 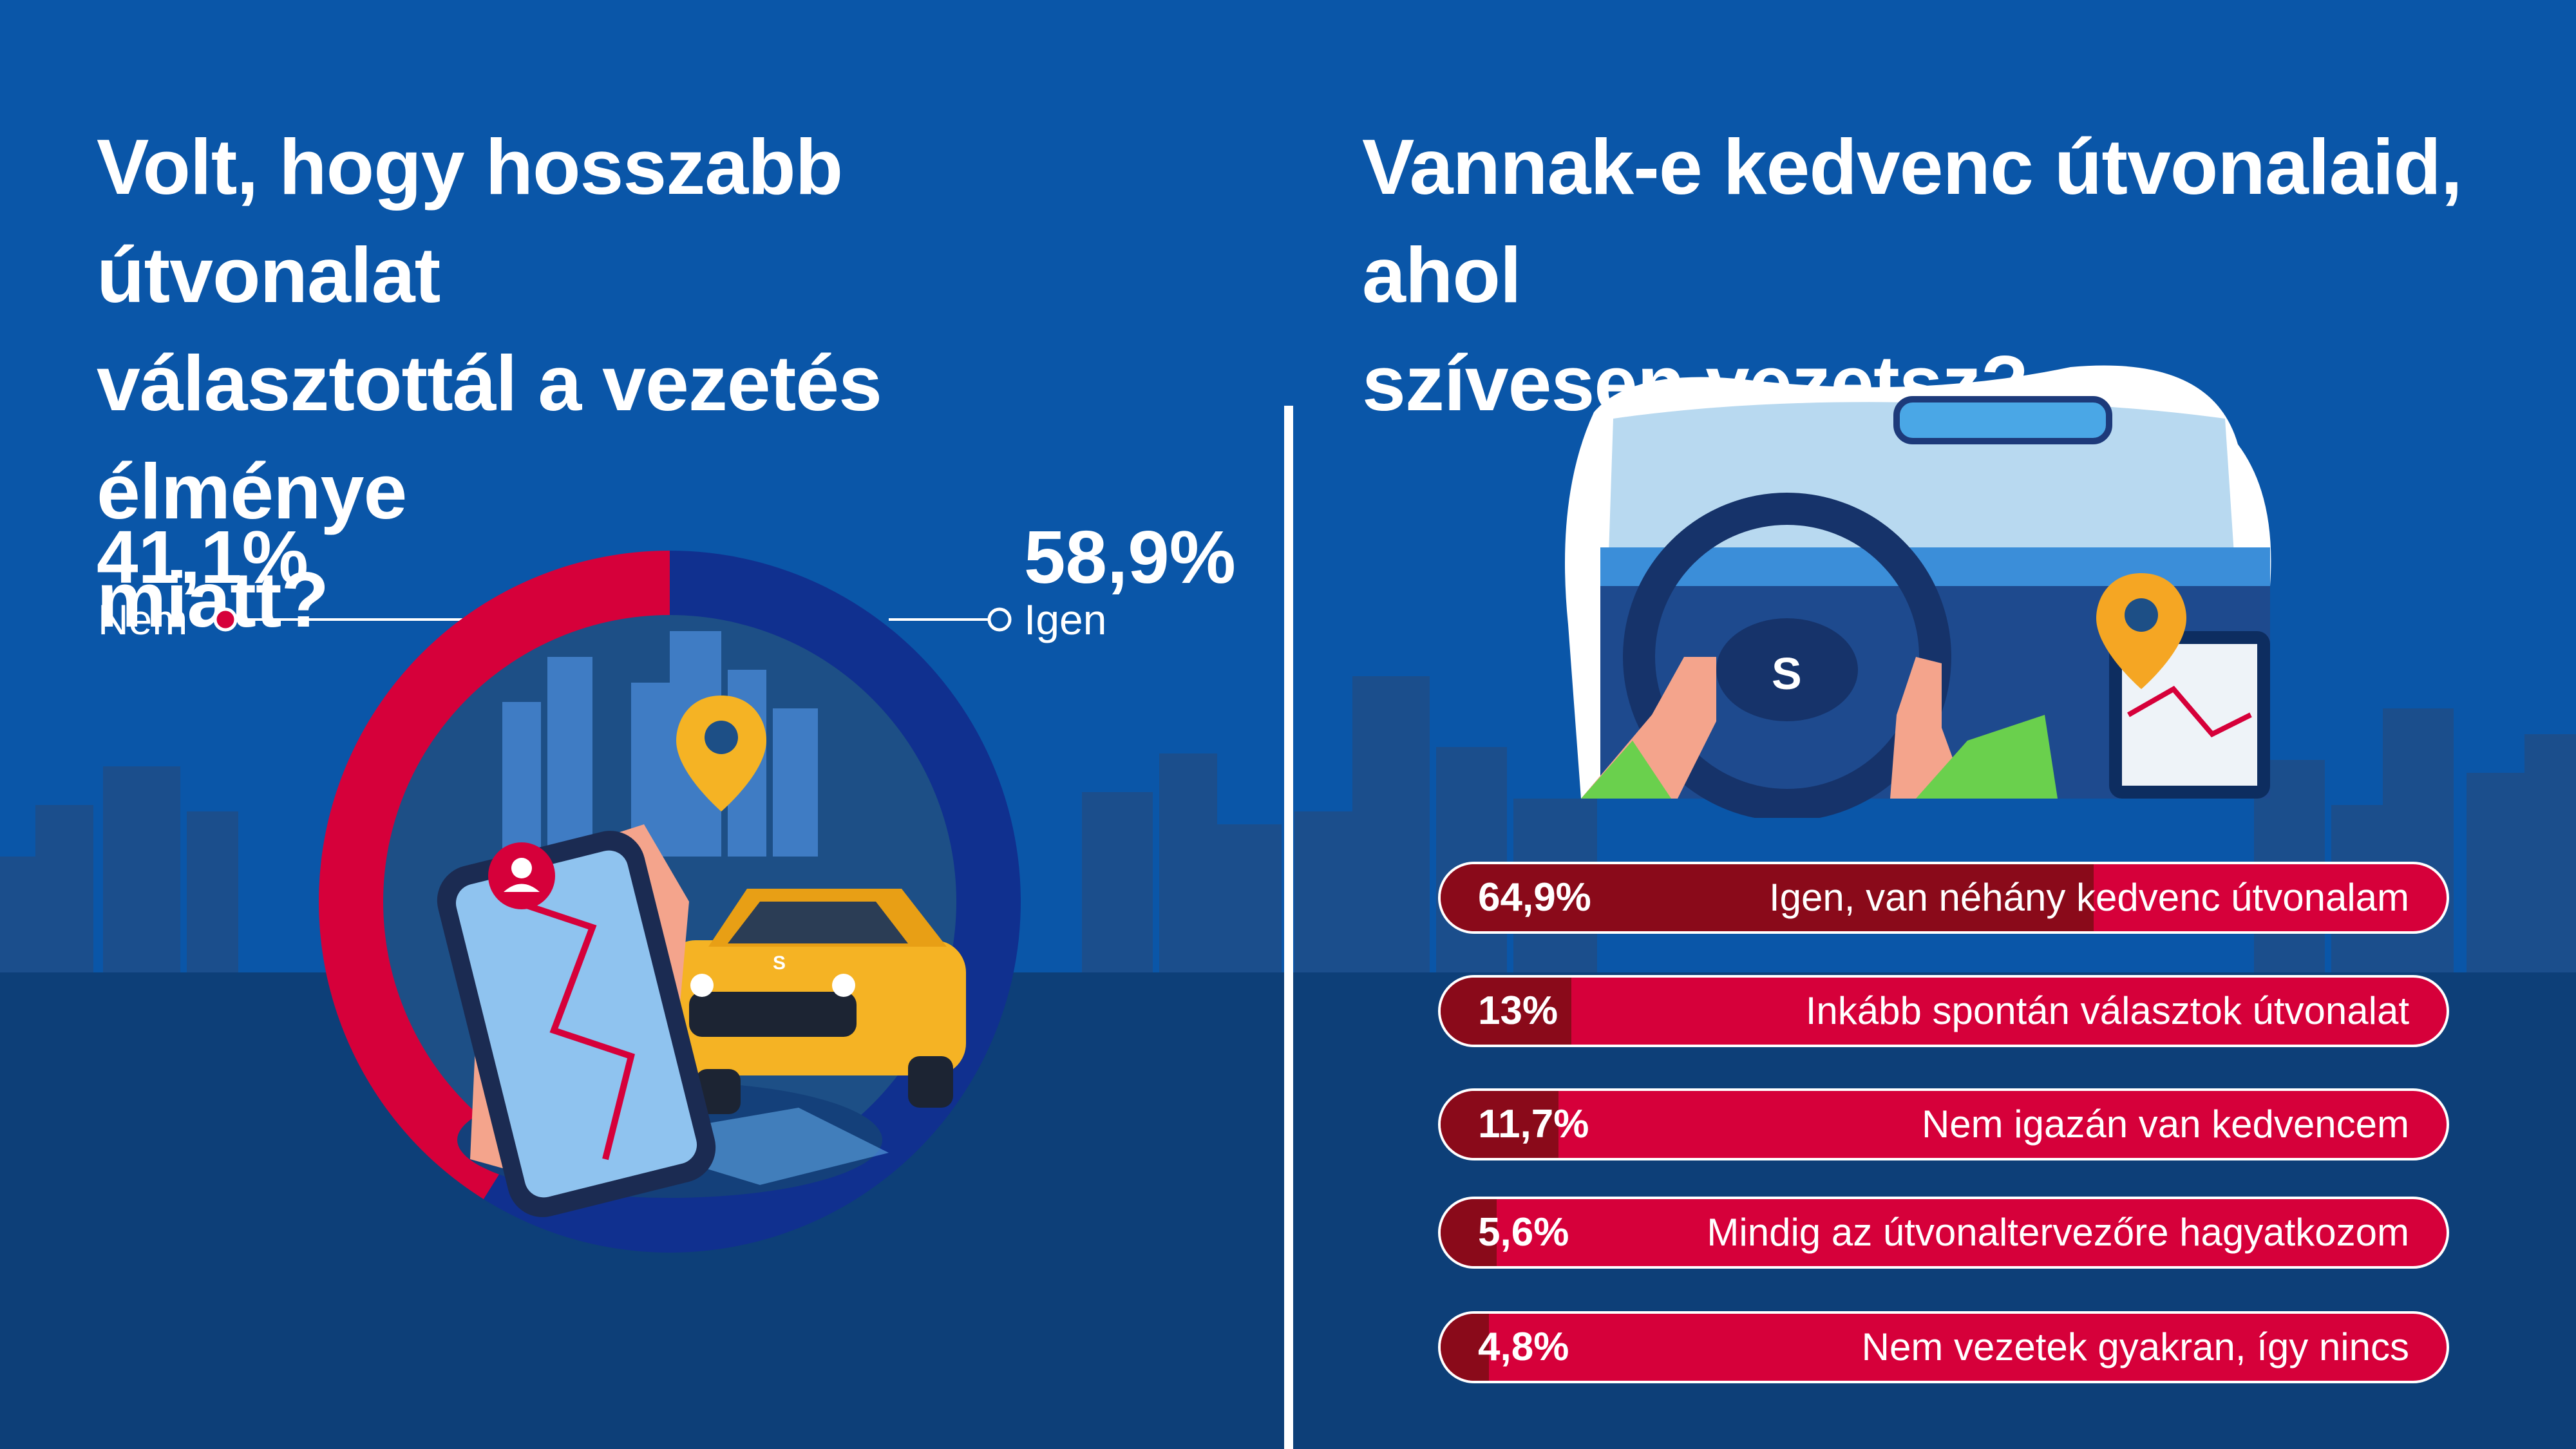 I want to click on bar-label-4: Nem vezetek gyakran, így nincs, so click(x=2135, y=1347).